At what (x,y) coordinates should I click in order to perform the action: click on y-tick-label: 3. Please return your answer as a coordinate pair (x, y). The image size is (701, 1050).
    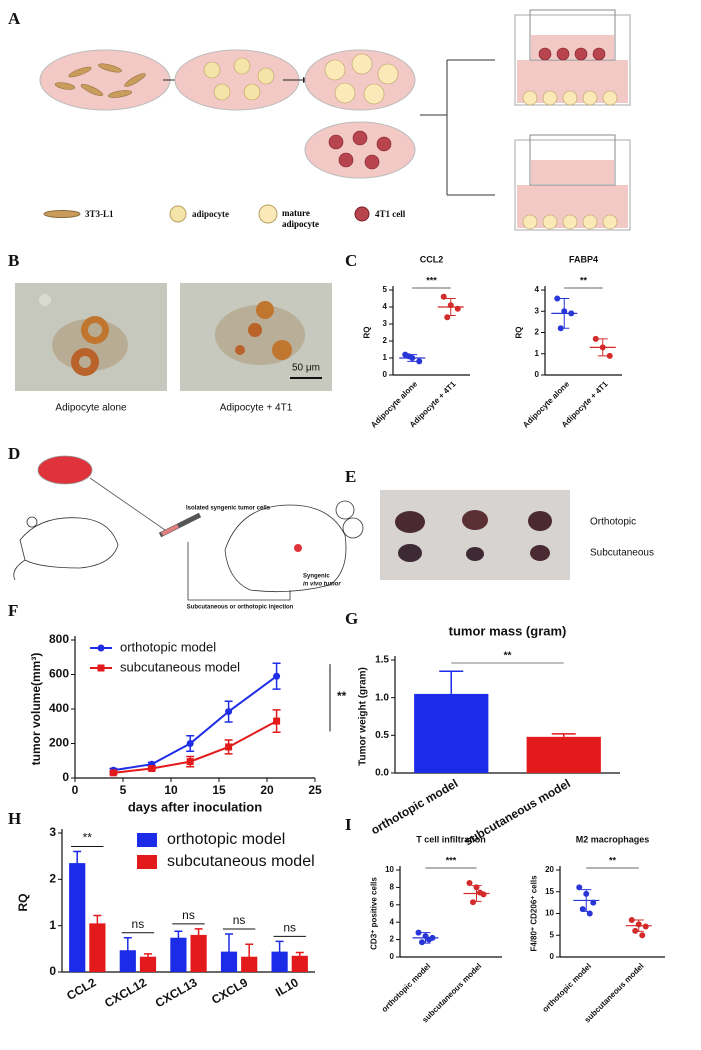
    Looking at the image, I should click on (537, 310).